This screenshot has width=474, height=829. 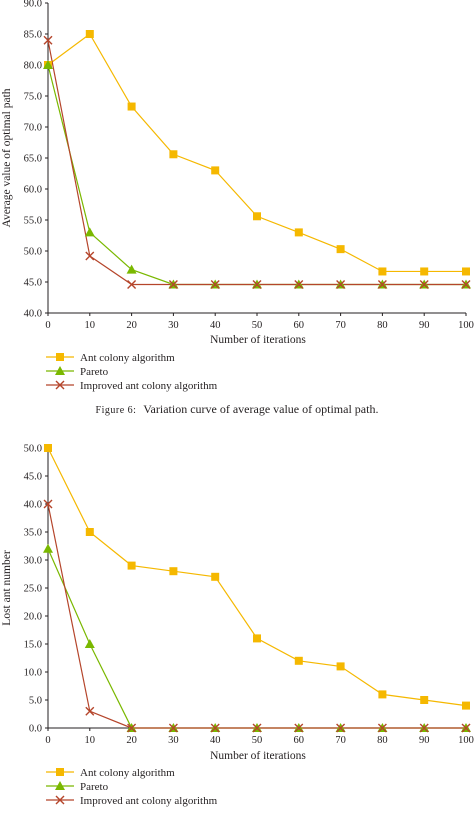 I want to click on legend-item: Pareto, so click(x=77, y=787).